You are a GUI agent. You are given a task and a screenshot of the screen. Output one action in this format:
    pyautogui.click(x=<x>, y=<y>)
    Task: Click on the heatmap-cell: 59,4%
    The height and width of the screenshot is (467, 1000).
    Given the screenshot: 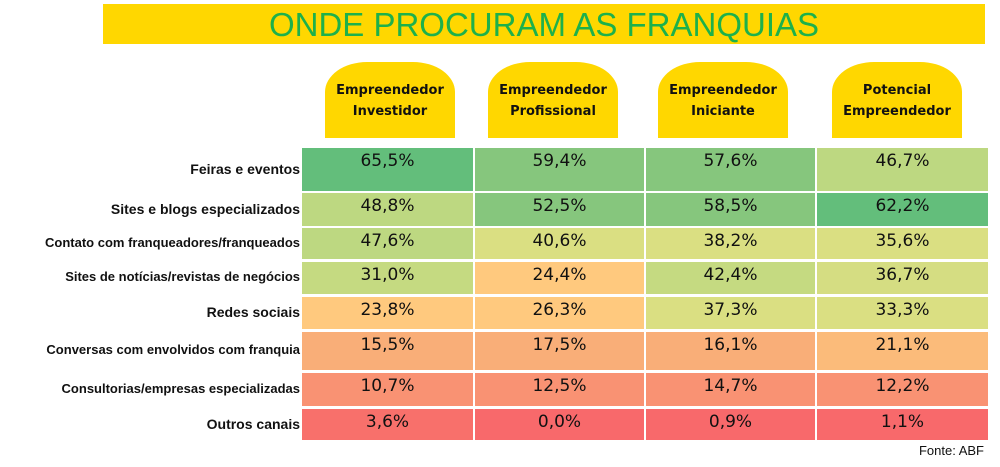 What is the action you would take?
    pyautogui.click(x=559, y=169)
    